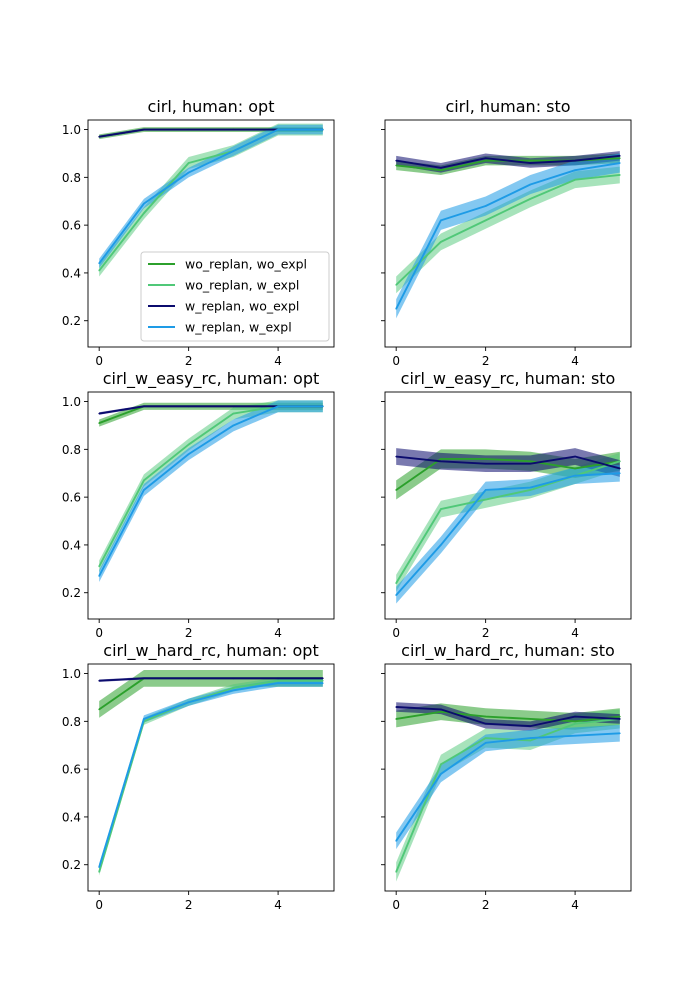  I want to click on y-tick-label: 1.0, so click(71, 402).